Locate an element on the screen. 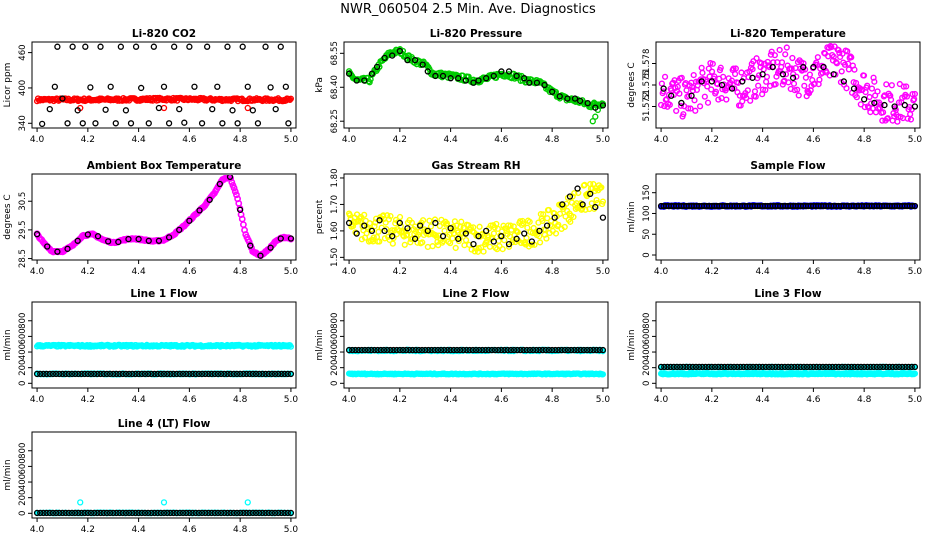  y-tick-label: 400 is located at coordinates (335, 352).